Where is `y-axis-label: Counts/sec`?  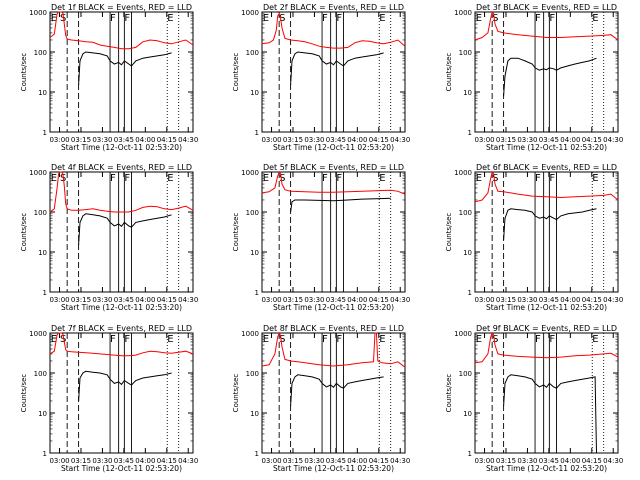
y-axis-label: Counts/sec is located at coordinates (24, 72).